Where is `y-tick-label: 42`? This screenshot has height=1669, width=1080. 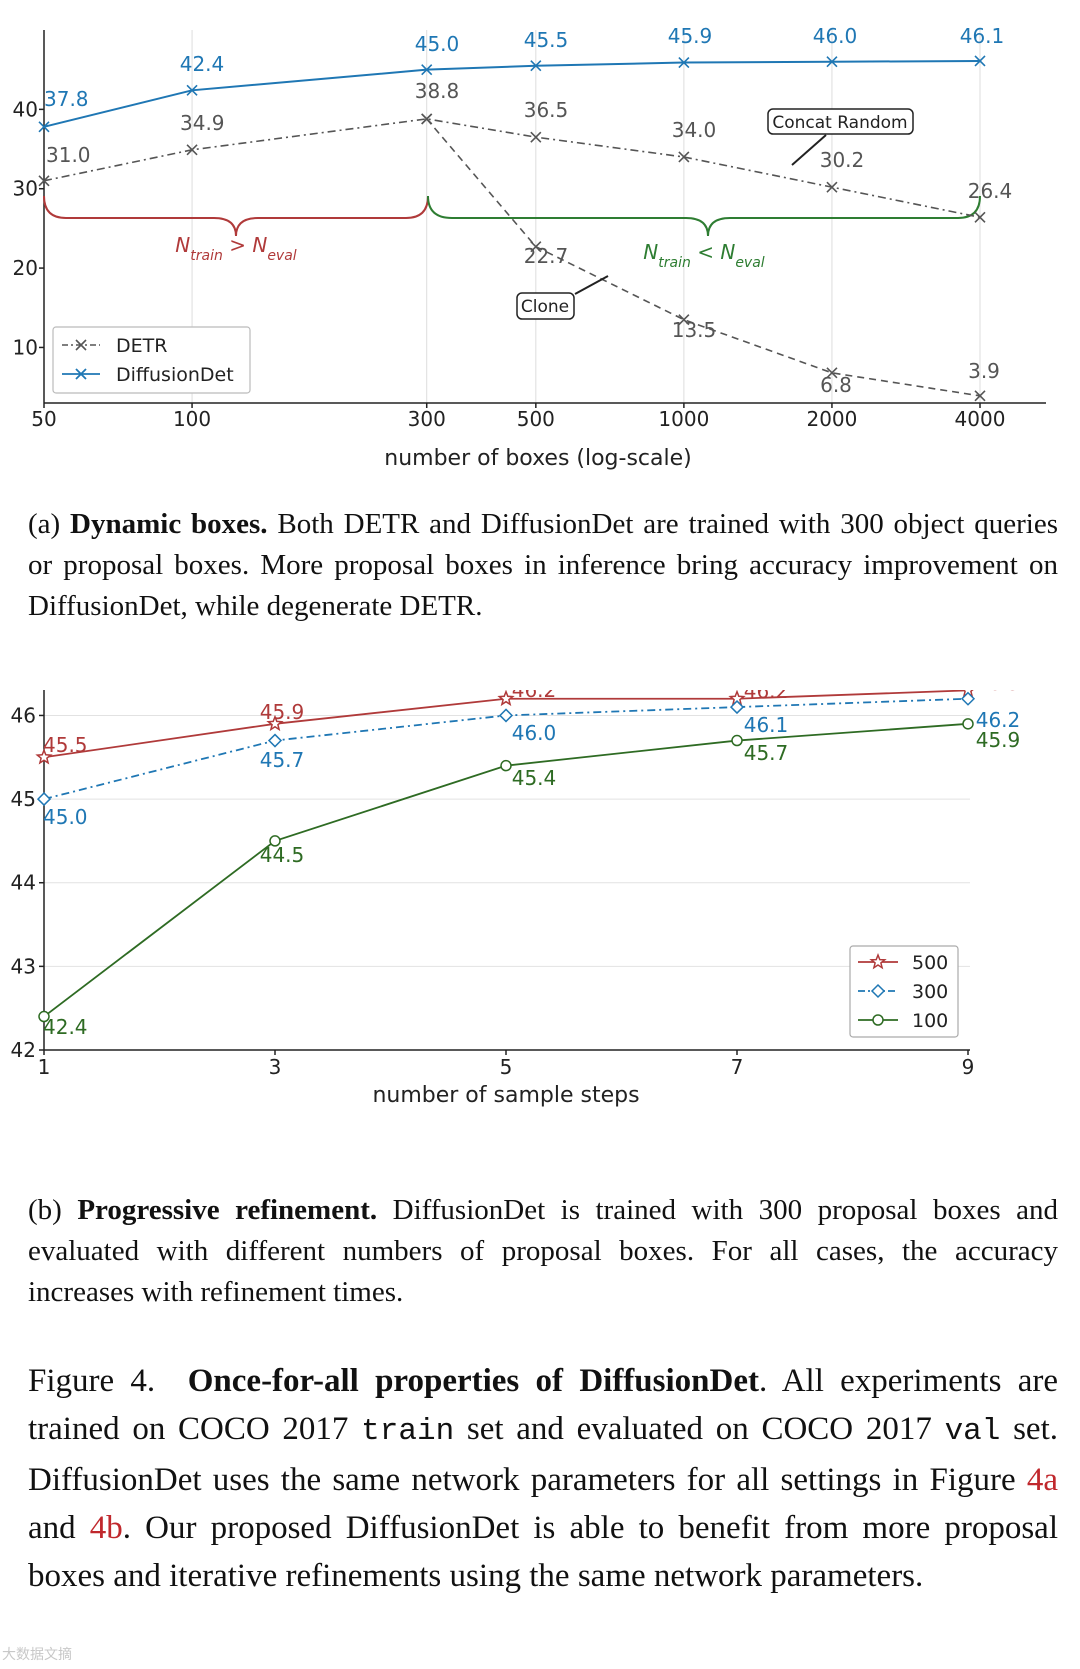 y-tick-label: 42 is located at coordinates (23, 1050).